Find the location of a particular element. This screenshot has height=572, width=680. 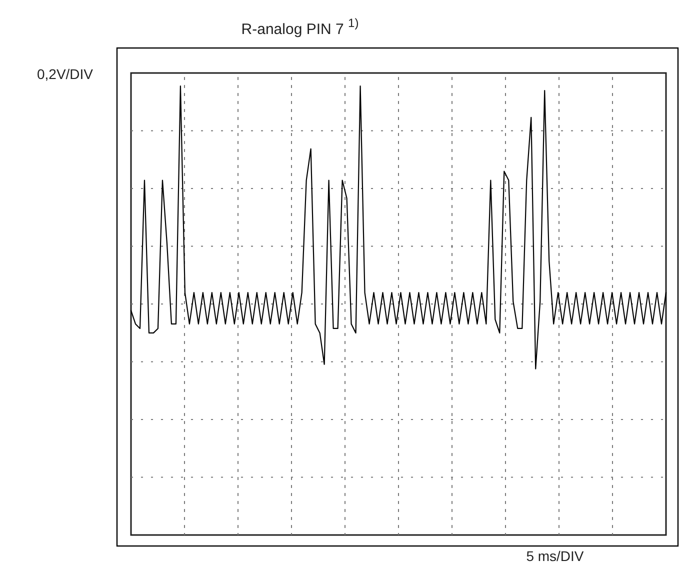

chart-title: R-analog PIN 7 $^{1)}$ is located at coordinates (300, 27).